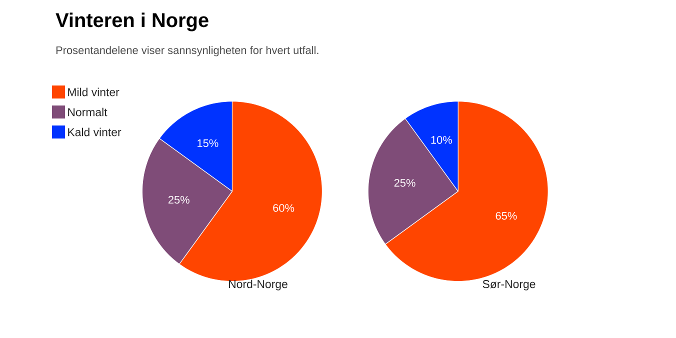  Describe the element at coordinates (88, 112) in the screenshot. I see `legend-label: Normalt` at that location.